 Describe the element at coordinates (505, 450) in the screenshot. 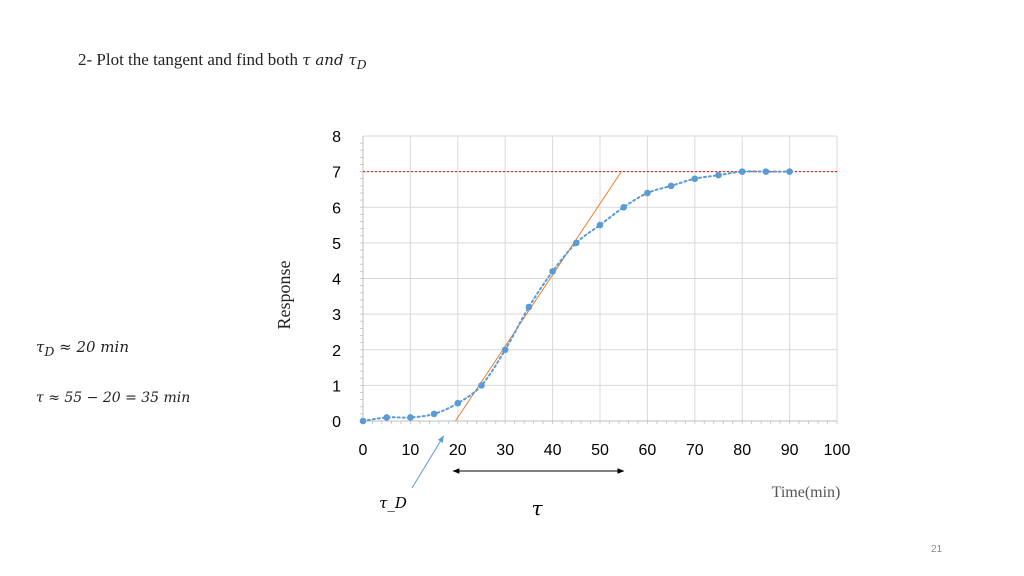

I see `x-tick-label: 30` at that location.